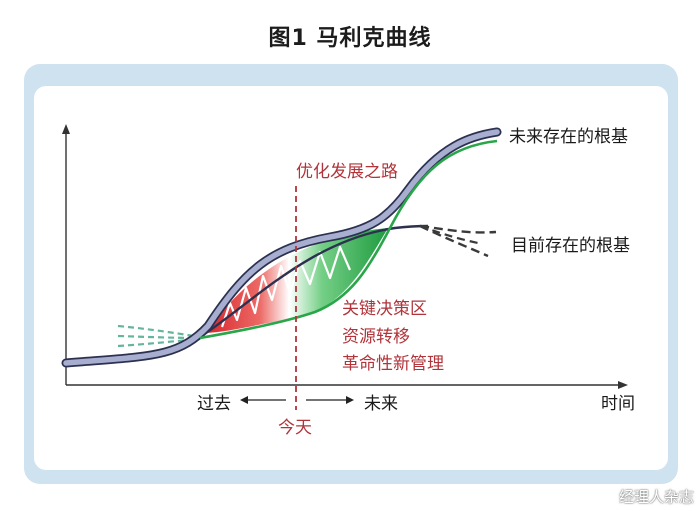 The image size is (700, 511). What do you see at coordinates (384, 309) in the screenshot?
I see `critical-zone-label: 关键决策区` at bounding box center [384, 309].